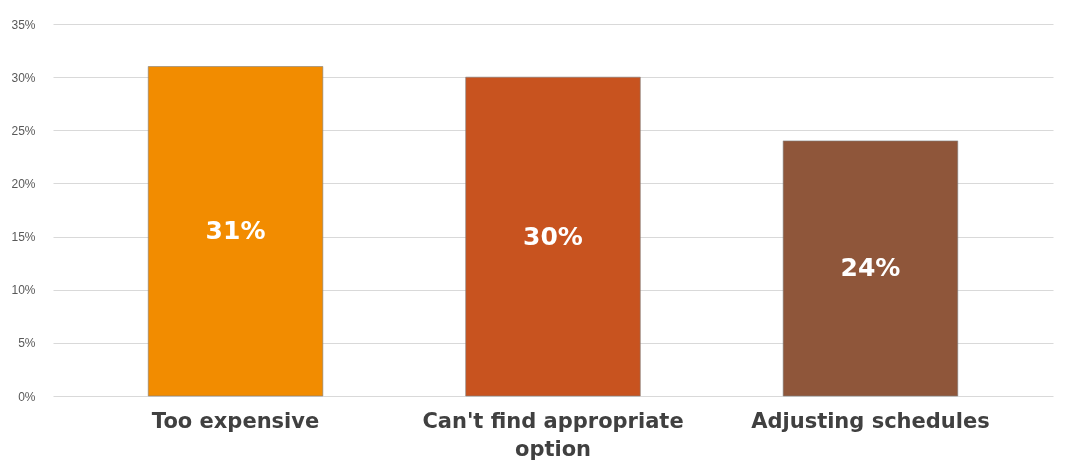 The image size is (1089, 475). I want to click on data-label: 30%, so click(553, 236).